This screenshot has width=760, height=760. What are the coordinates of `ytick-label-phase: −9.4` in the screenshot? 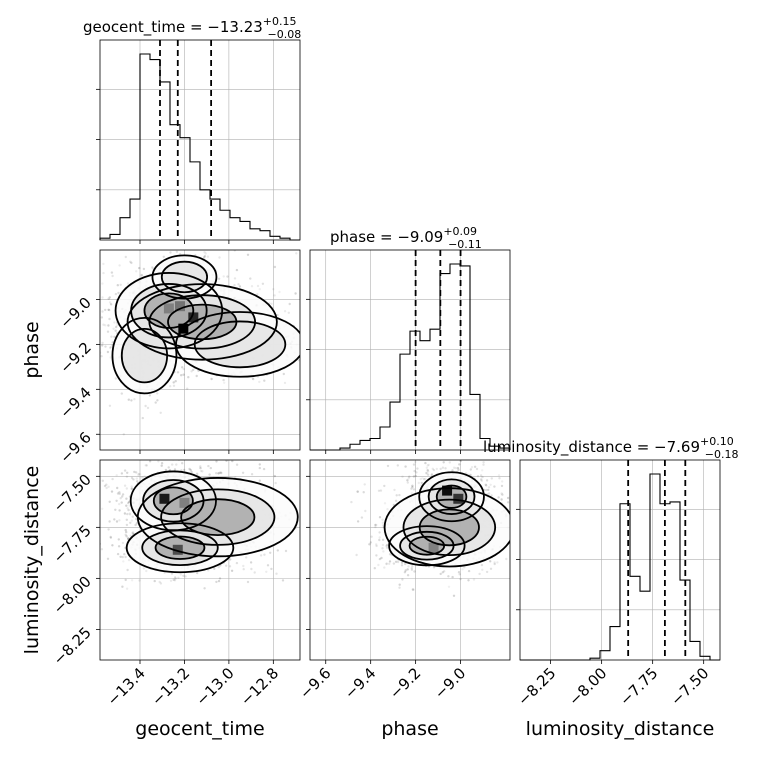 It's located at (75, 402).